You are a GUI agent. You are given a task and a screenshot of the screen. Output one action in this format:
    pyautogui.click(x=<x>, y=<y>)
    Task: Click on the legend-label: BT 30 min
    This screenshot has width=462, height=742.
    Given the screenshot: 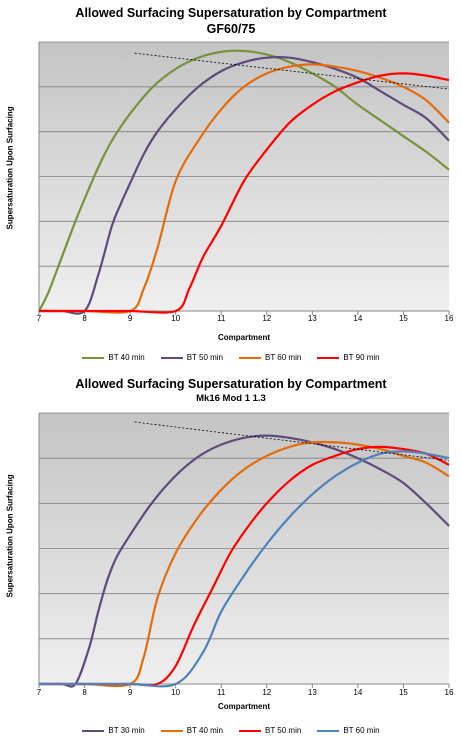 What is the action you would take?
    pyautogui.click(x=126, y=730)
    